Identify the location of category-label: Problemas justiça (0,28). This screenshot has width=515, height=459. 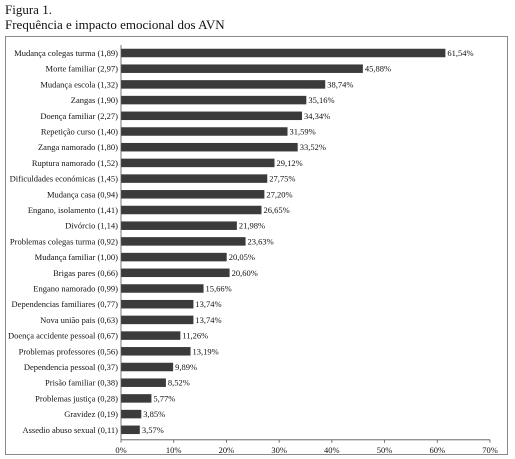
(76, 398).